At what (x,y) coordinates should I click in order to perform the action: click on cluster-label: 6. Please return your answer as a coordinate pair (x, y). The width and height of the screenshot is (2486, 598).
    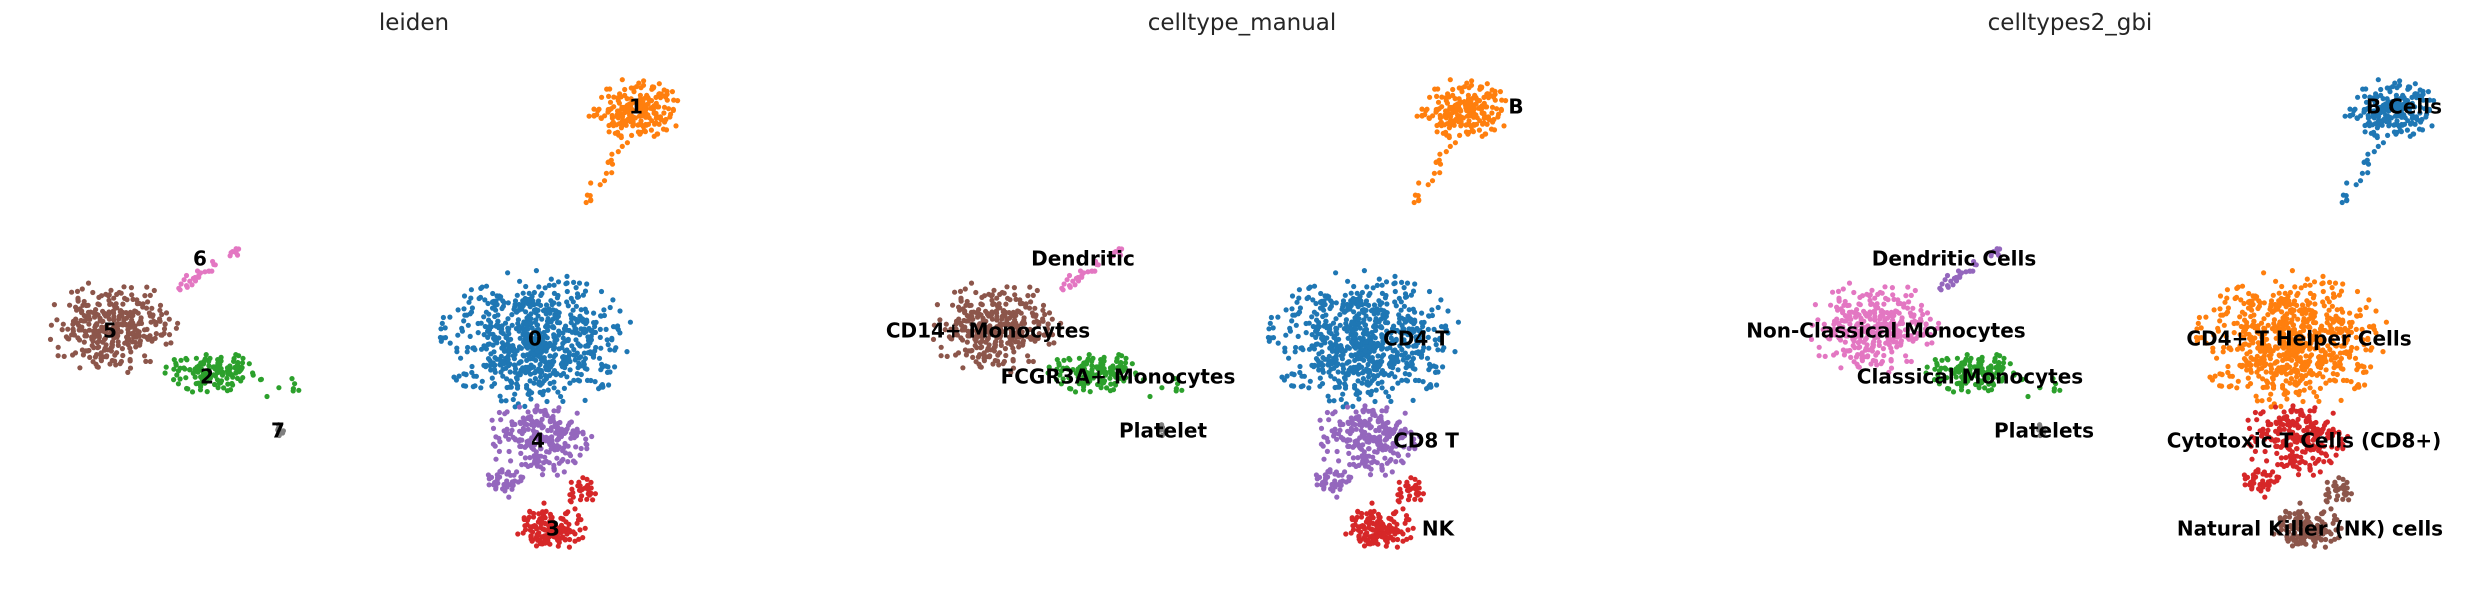
    Looking at the image, I should click on (200, 259).